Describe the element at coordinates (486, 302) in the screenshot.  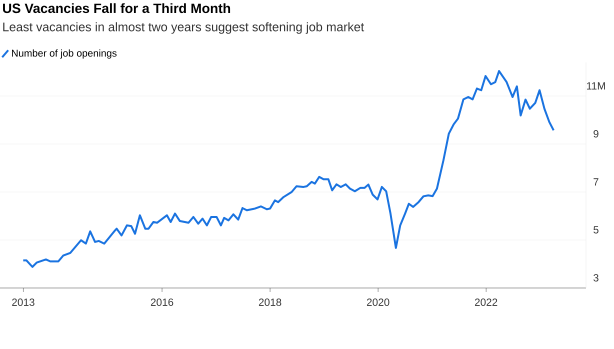
I see `x-tick-label: 2022` at that location.